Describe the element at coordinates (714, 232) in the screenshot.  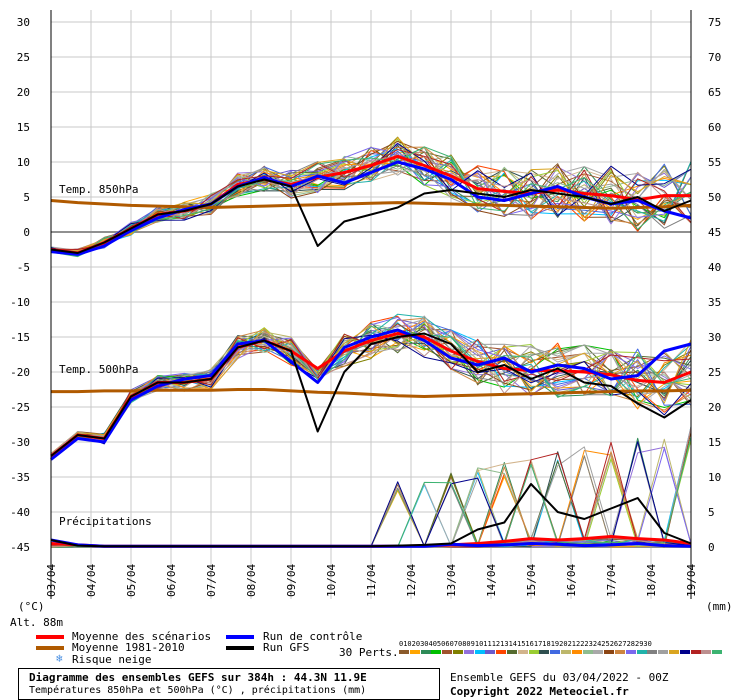
I see `y-right-tick-label: 45` at that location.